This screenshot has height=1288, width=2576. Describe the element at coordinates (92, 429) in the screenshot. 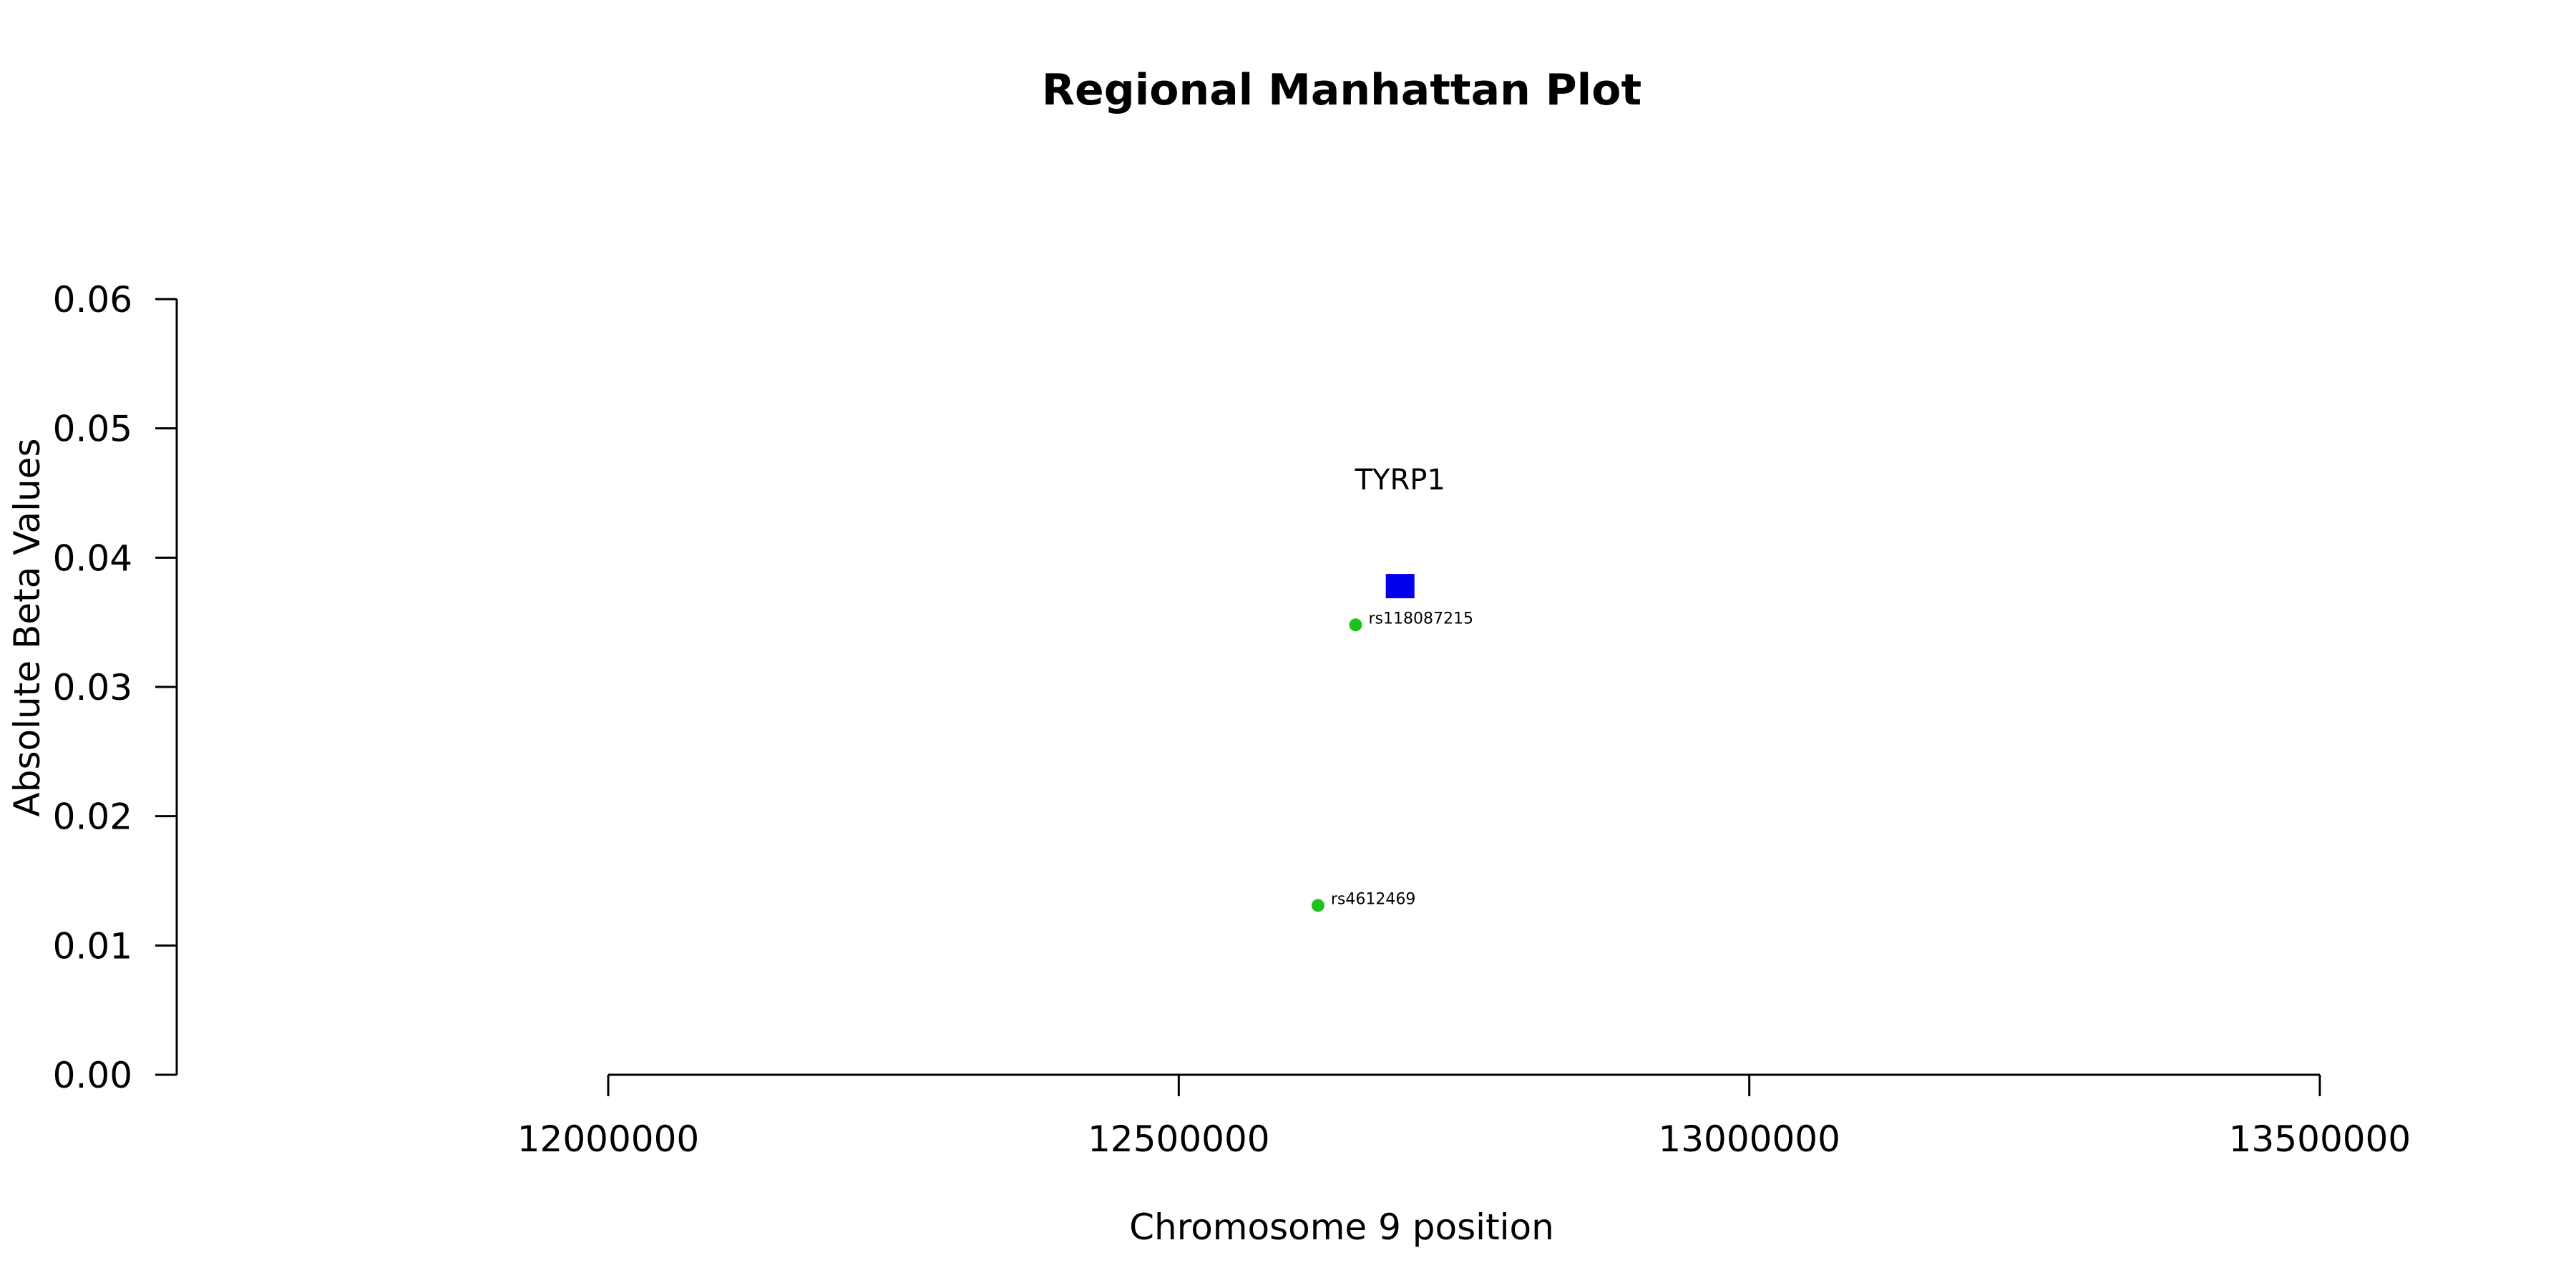

I see `y-tick-label: 0.05` at that location.